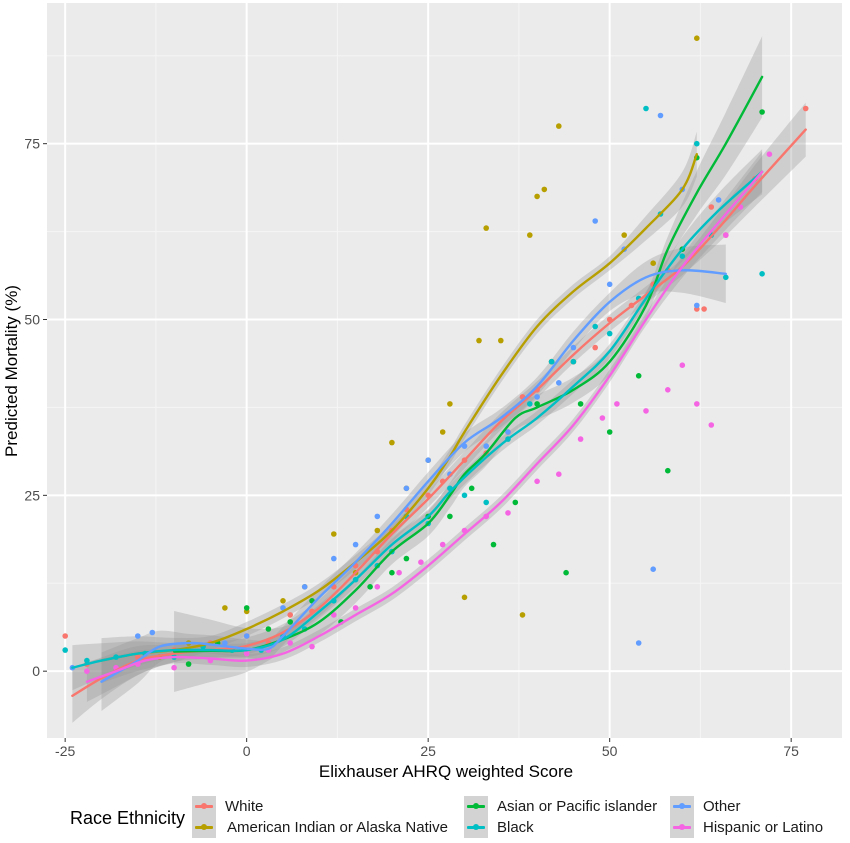  What do you see at coordinates (204, 806) in the screenshot?
I see `legend-key-white` at bounding box center [204, 806].